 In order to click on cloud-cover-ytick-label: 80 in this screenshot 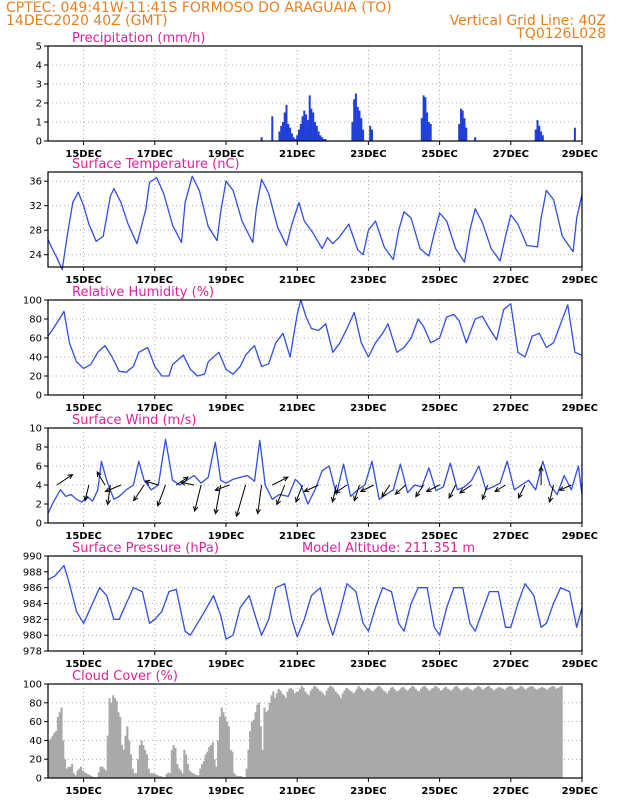, I will do `click(35, 703)`.